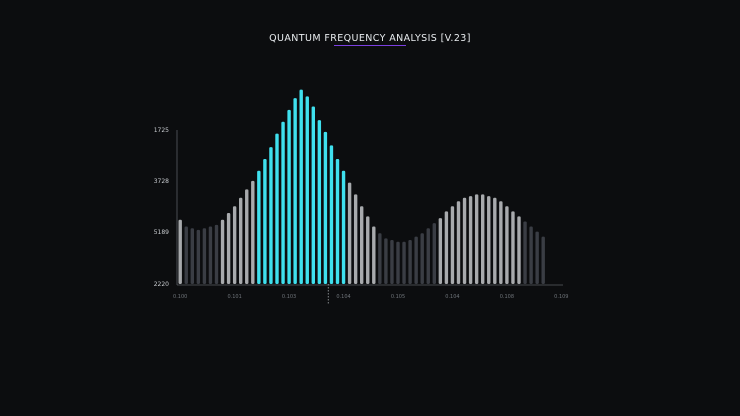 This screenshot has height=416, width=740. I want to click on x-tick-label: 0.100, so click(180, 297).